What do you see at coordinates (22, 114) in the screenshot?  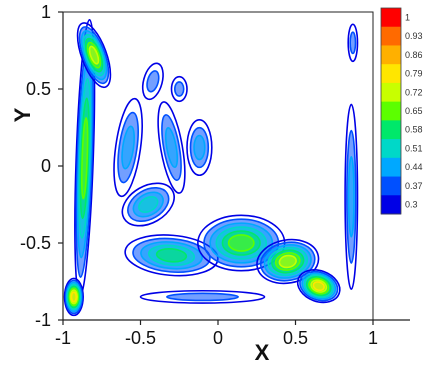 I see `y-axis-label: Y` at bounding box center [22, 114].